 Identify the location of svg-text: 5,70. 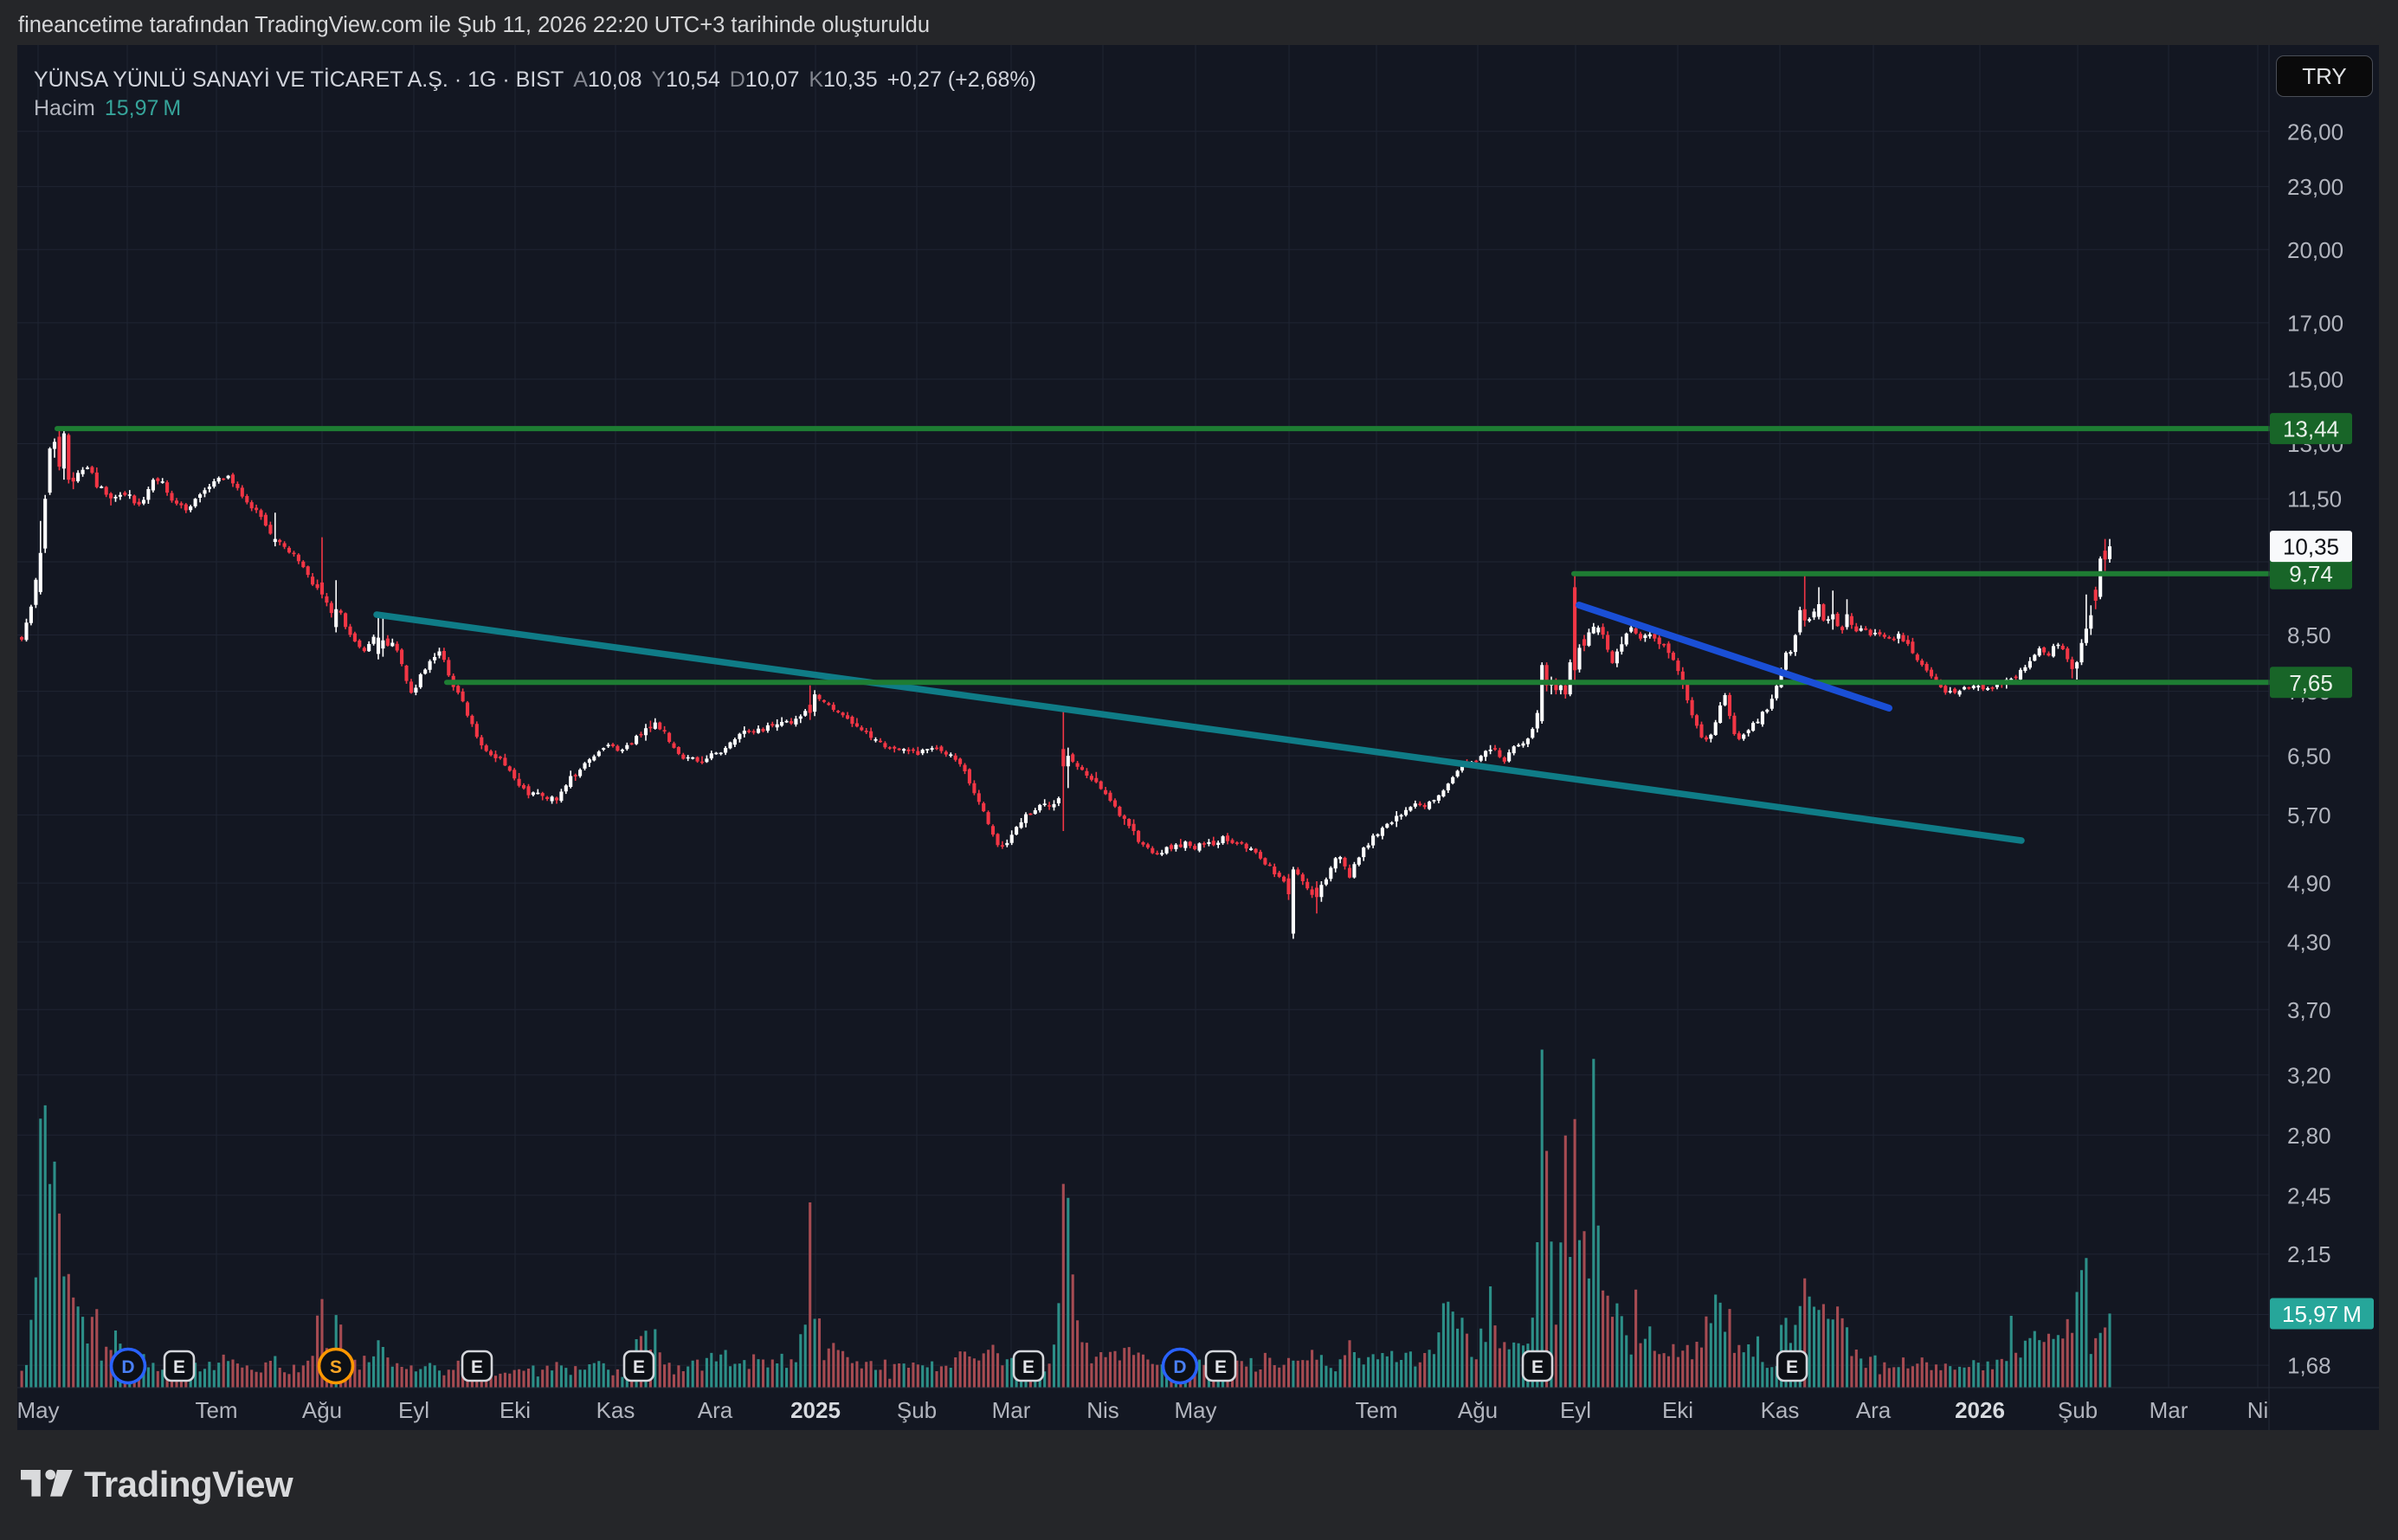
(2309, 815).